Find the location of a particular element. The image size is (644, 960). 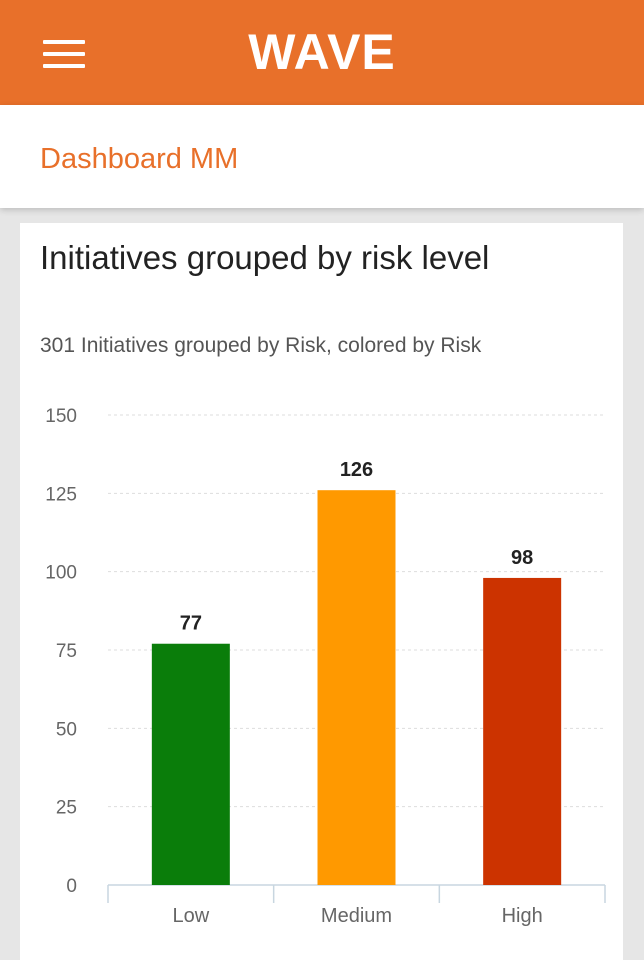

bar-high is located at coordinates (522, 731).